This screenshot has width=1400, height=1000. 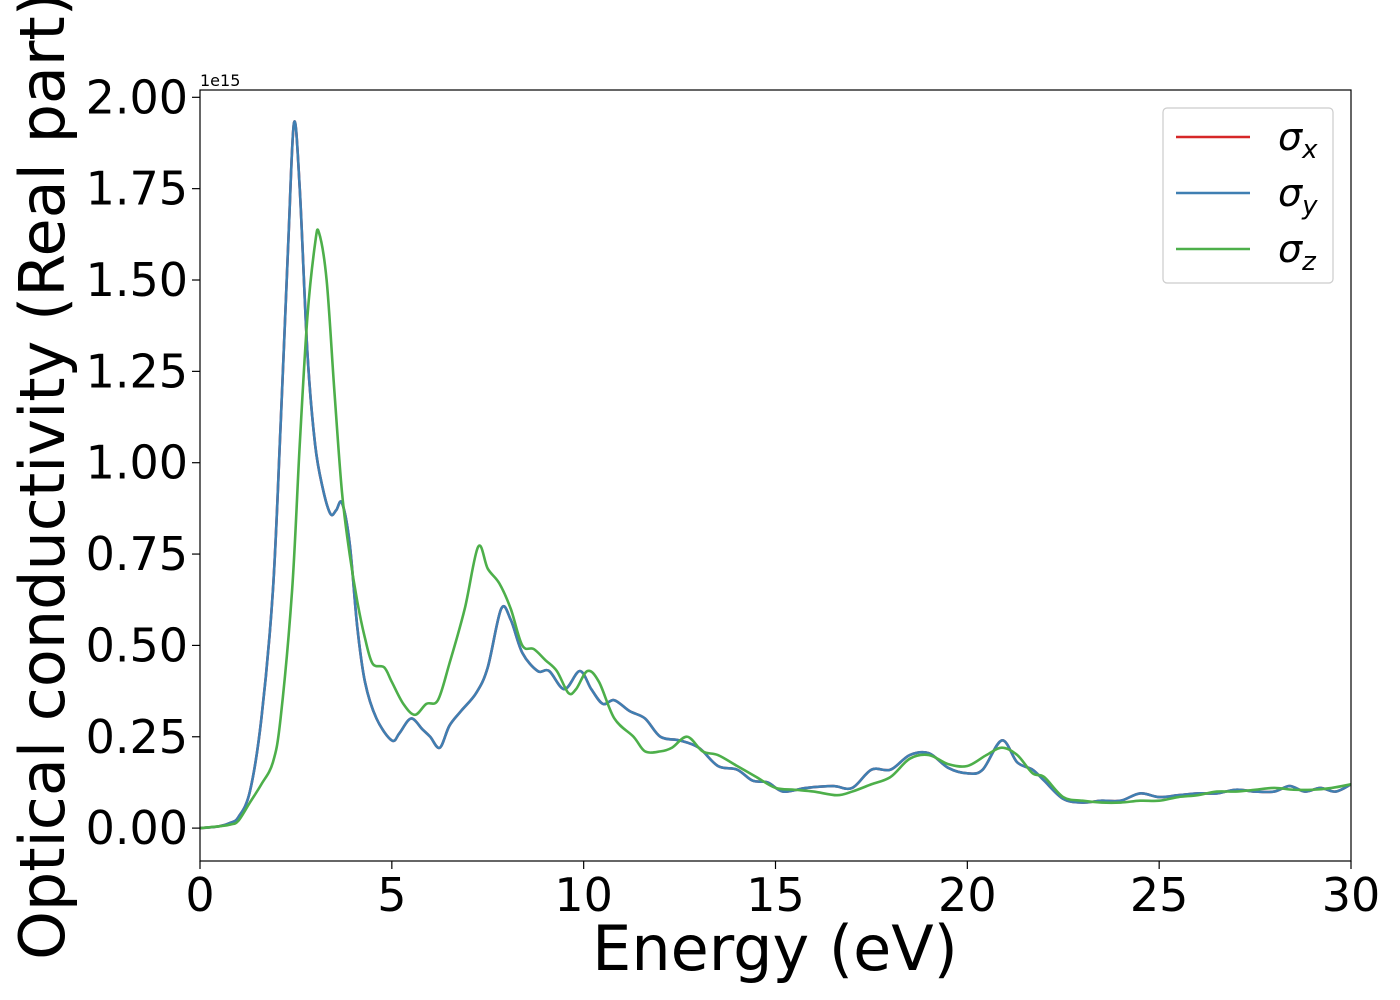 I want to click on y-tick-label: 2.00, so click(x=137, y=97).